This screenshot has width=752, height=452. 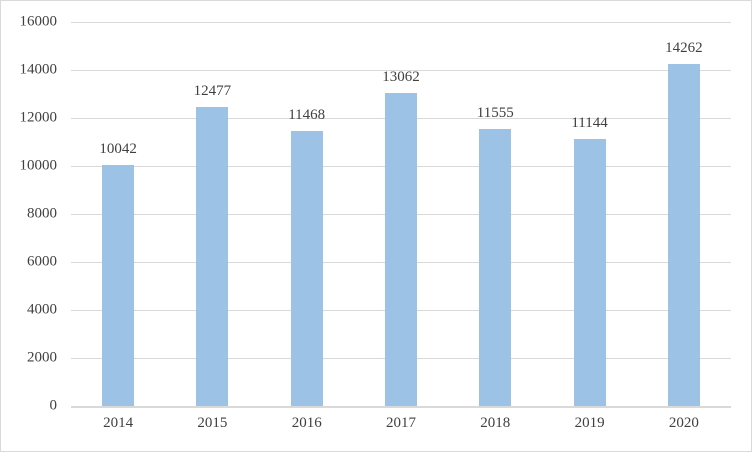 I want to click on y-axis-tick-label: 10000, so click(x=38, y=165).